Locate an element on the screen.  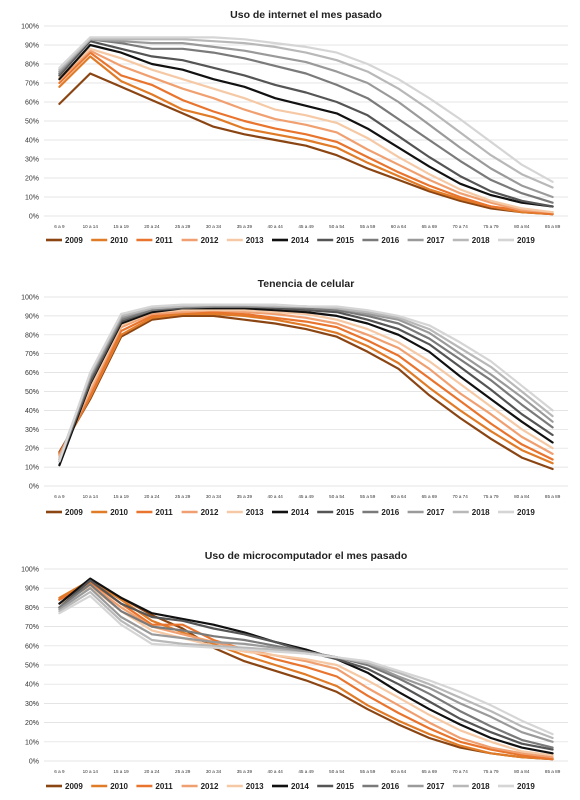
x-tick-label: 45 a 49 is located at coordinates (306, 226).